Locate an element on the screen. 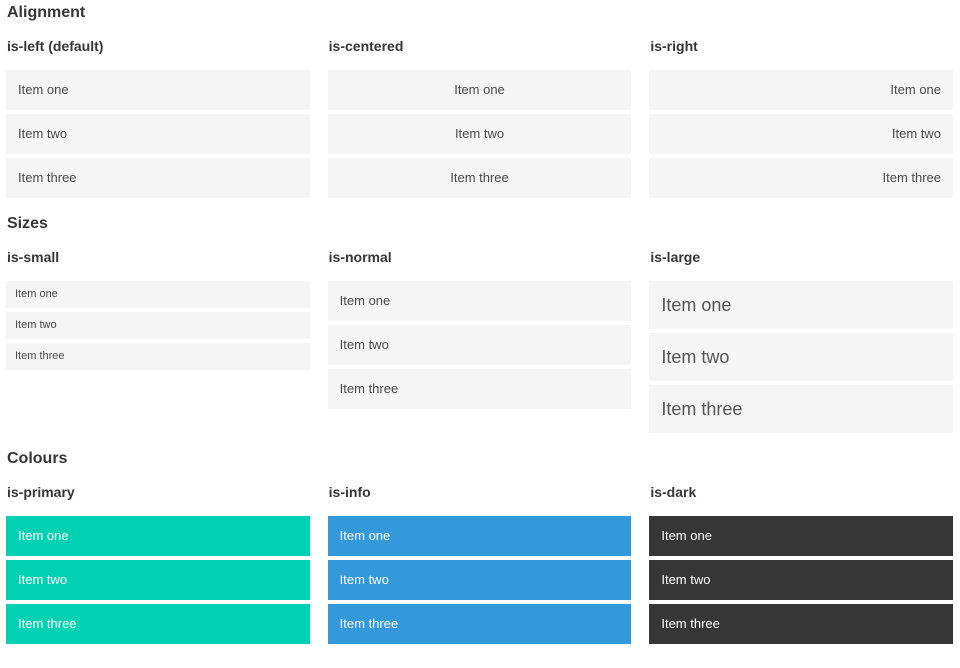  list-is-centered: Item one Item two Item three is located at coordinates (479, 134).